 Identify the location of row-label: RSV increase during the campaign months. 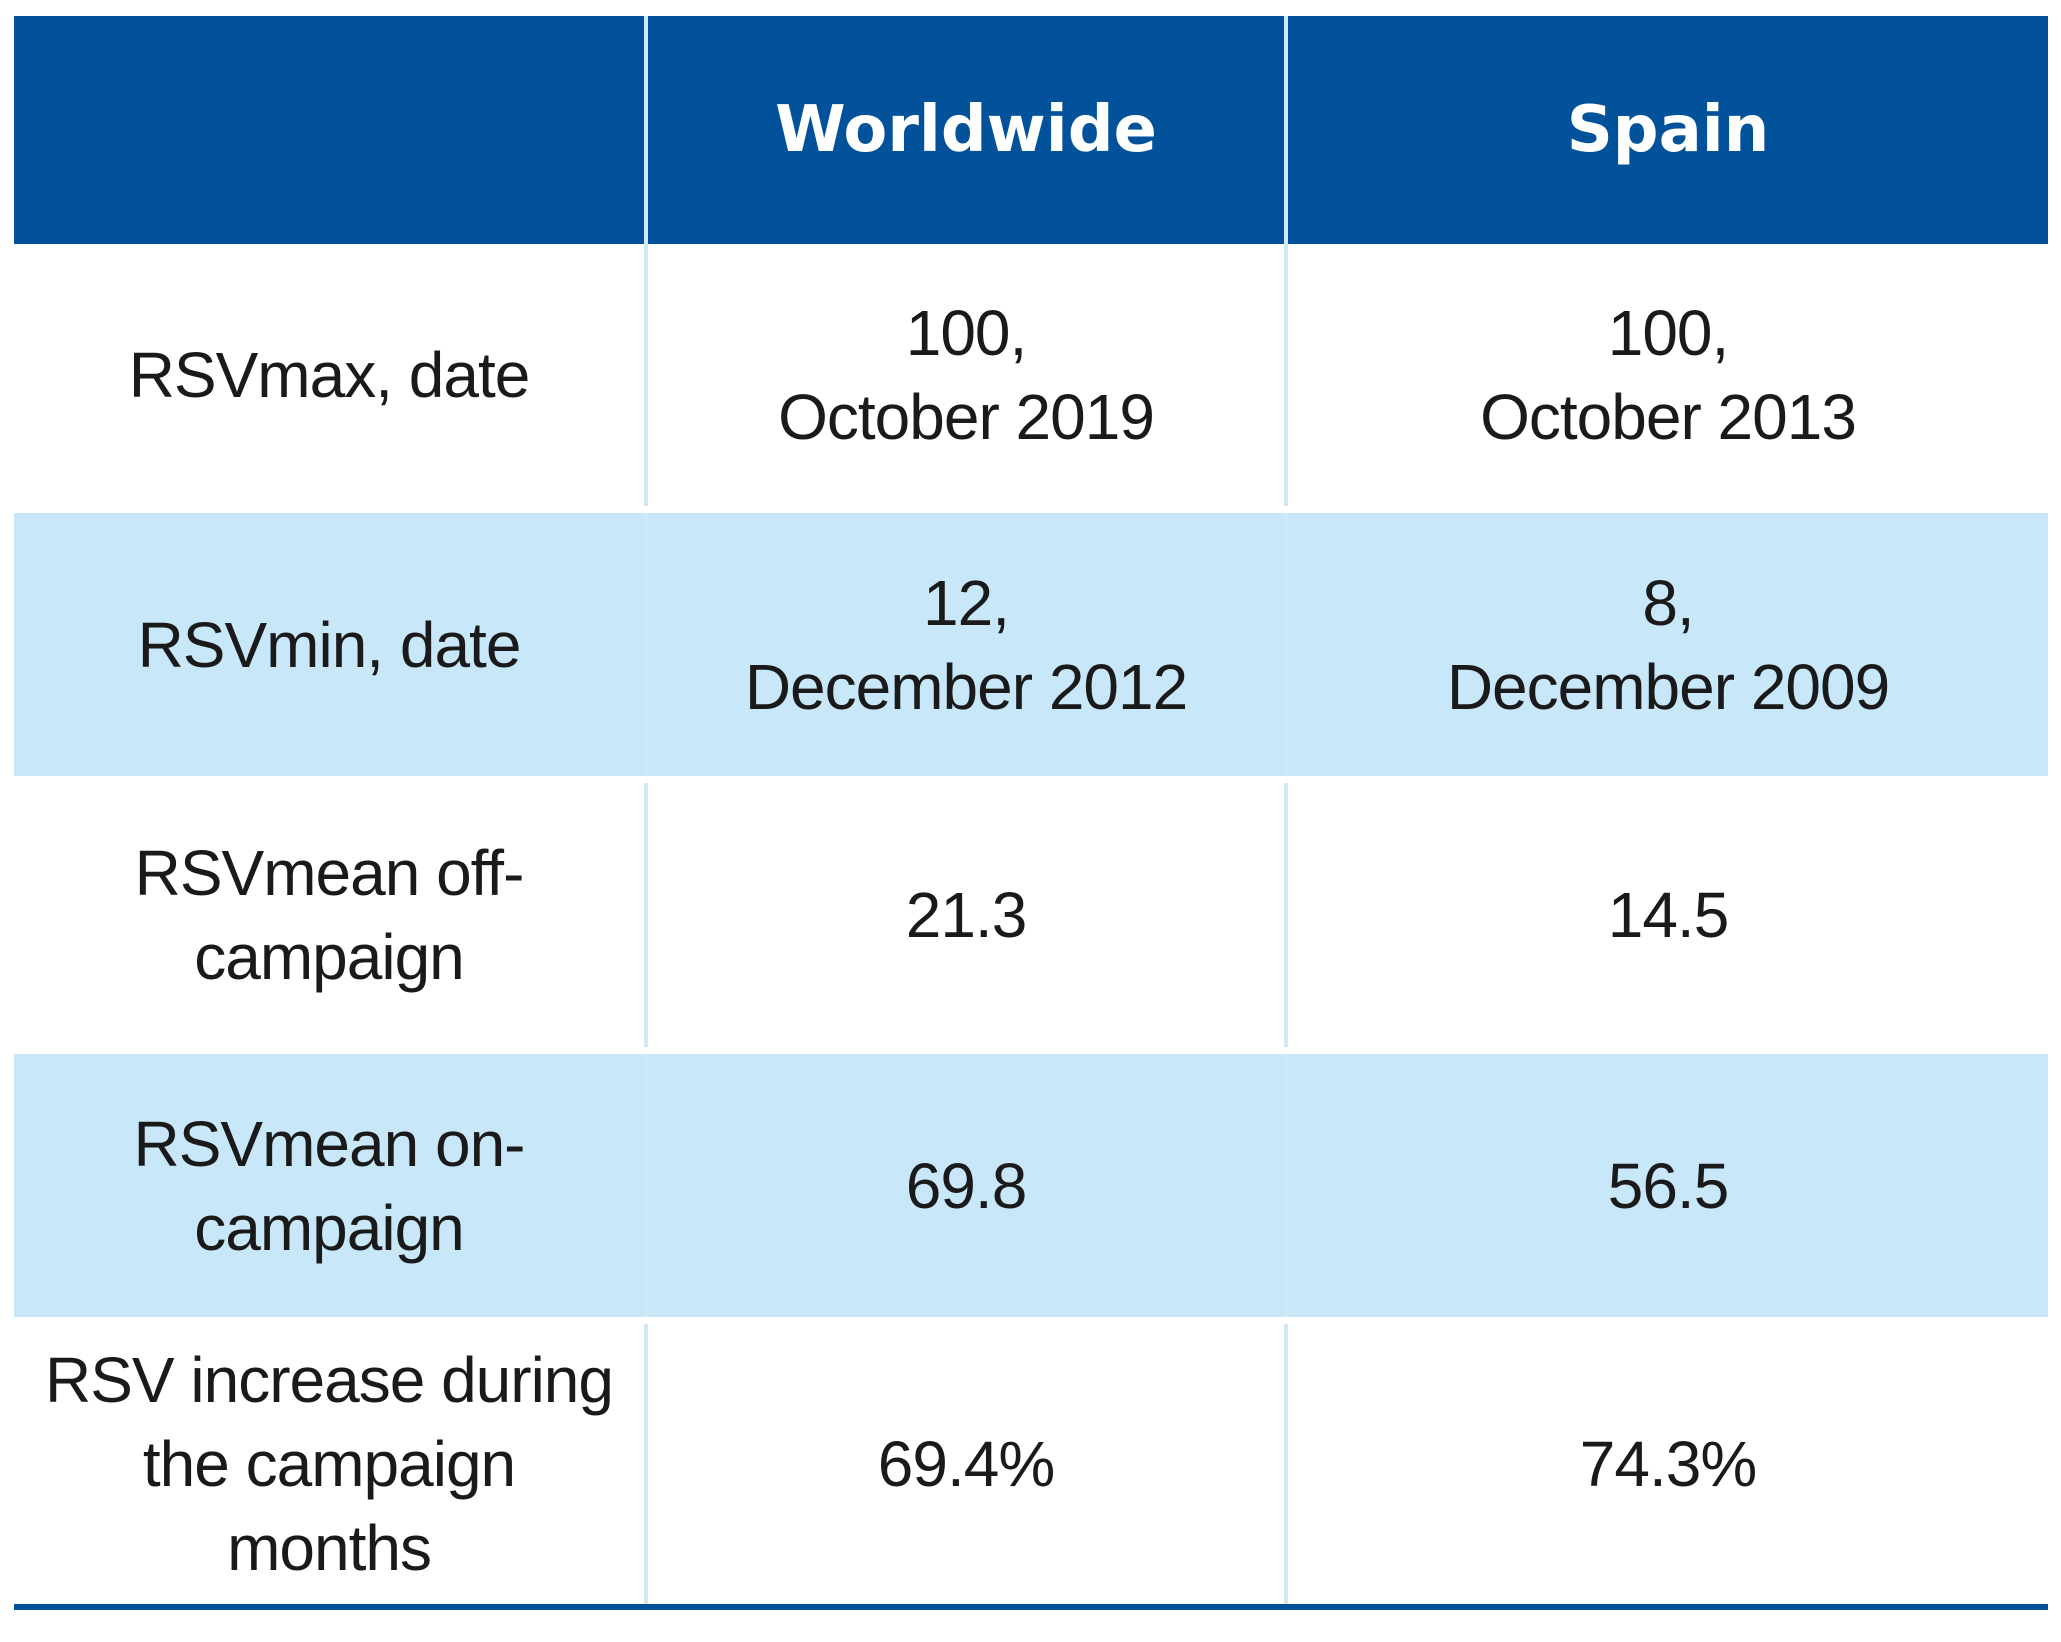
(331, 1465).